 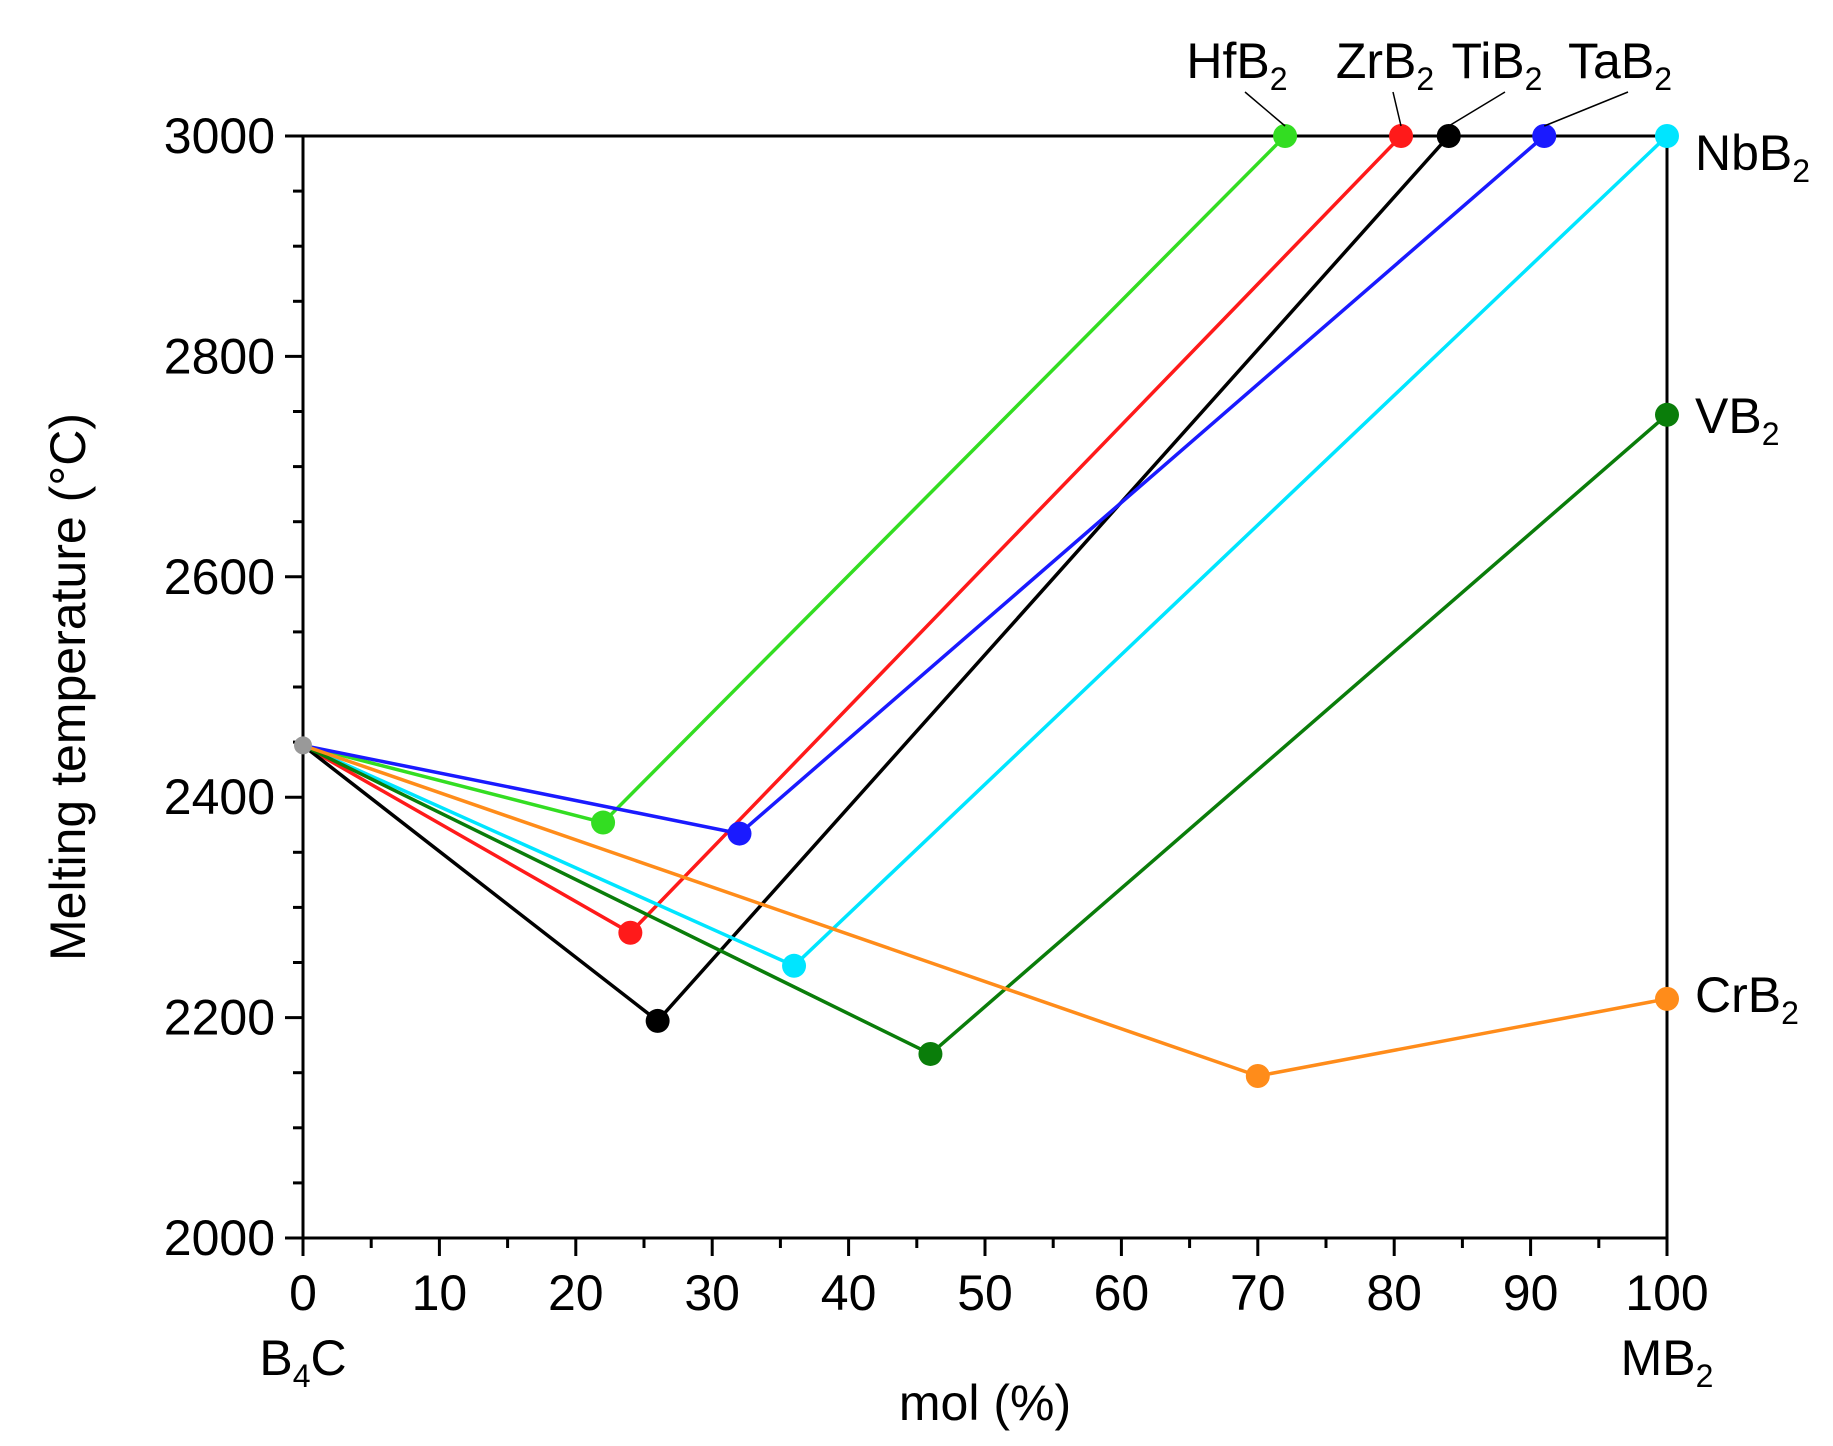 I want to click on x-axis-title: mol (%), so click(x=985, y=1403).